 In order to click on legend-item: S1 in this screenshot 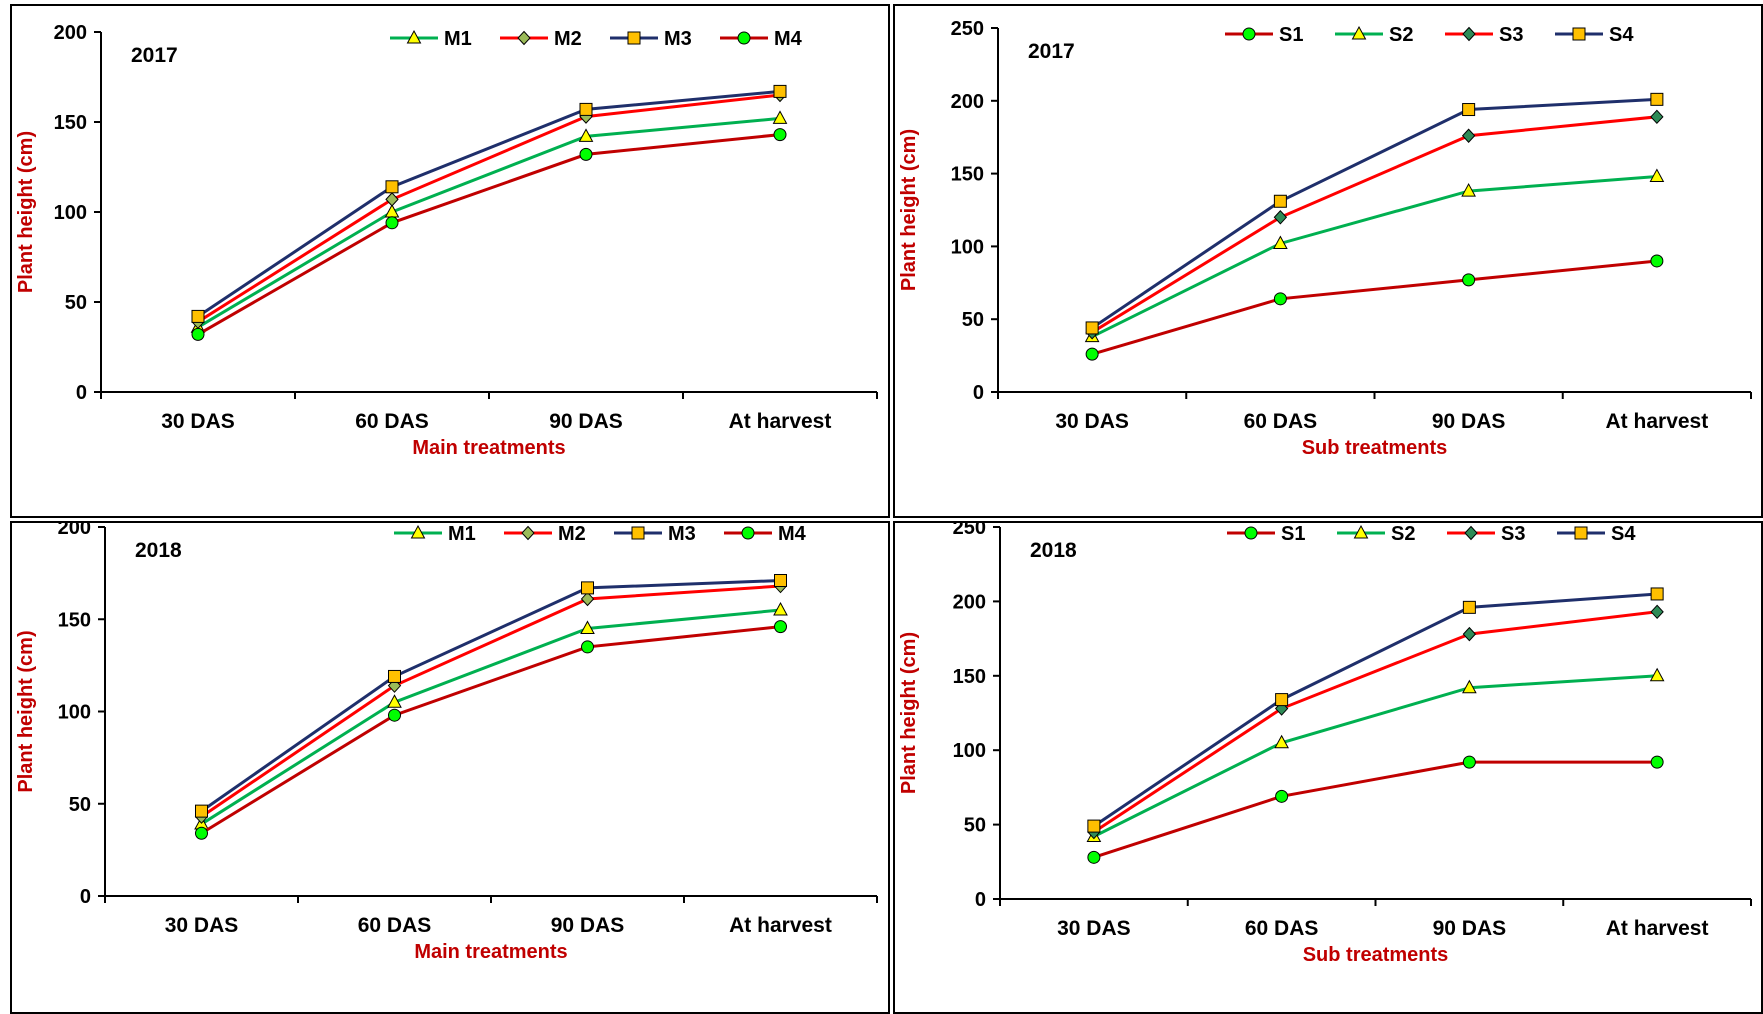, I will do `click(1264, 35)`.